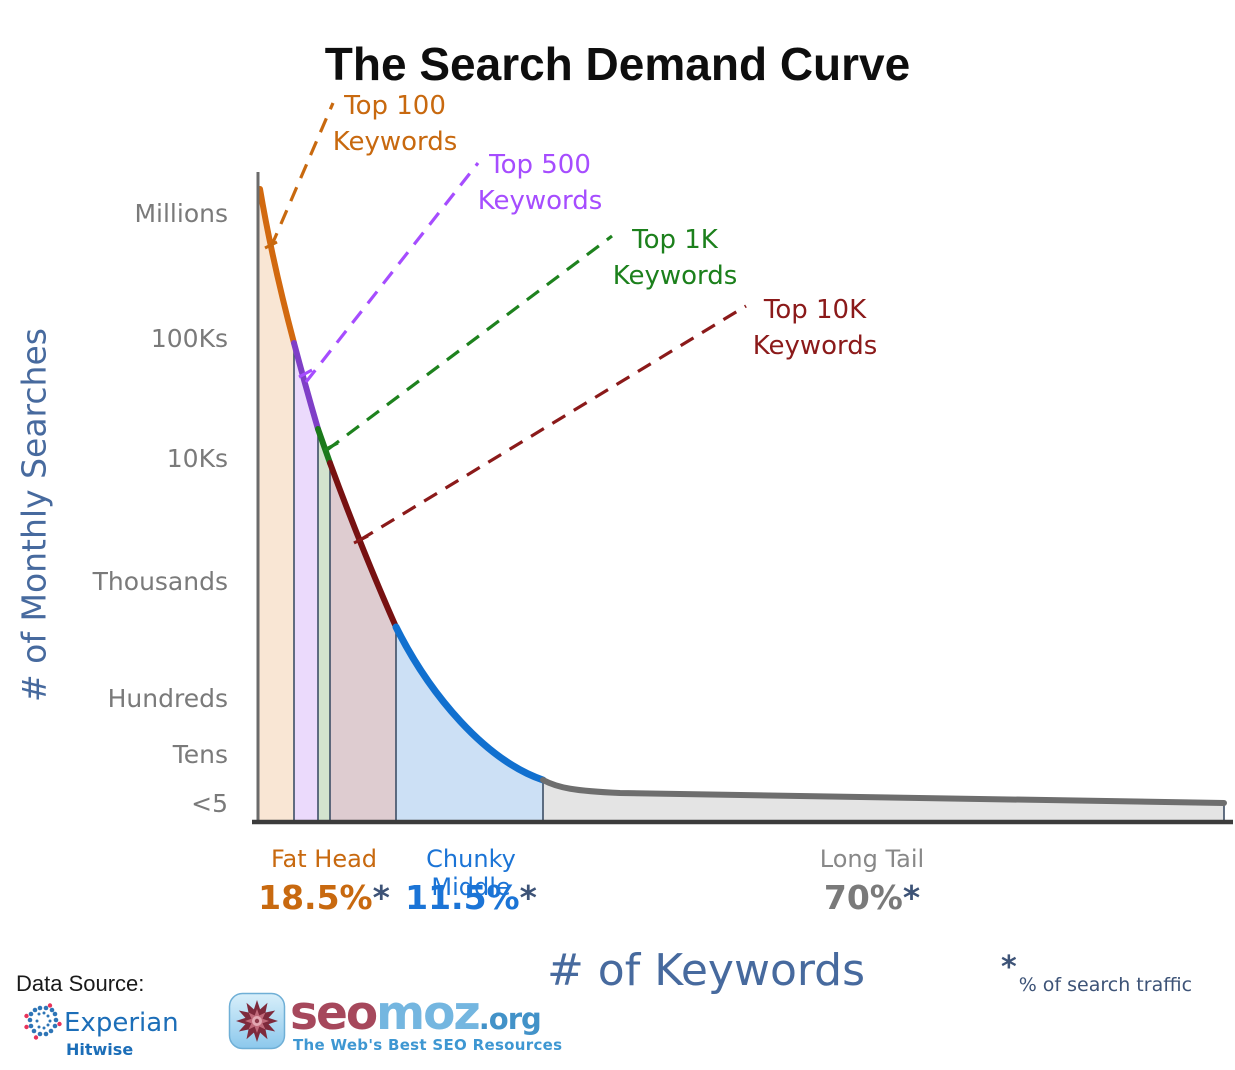  I want to click on seomoz-badge-icon, so click(257, 1021).